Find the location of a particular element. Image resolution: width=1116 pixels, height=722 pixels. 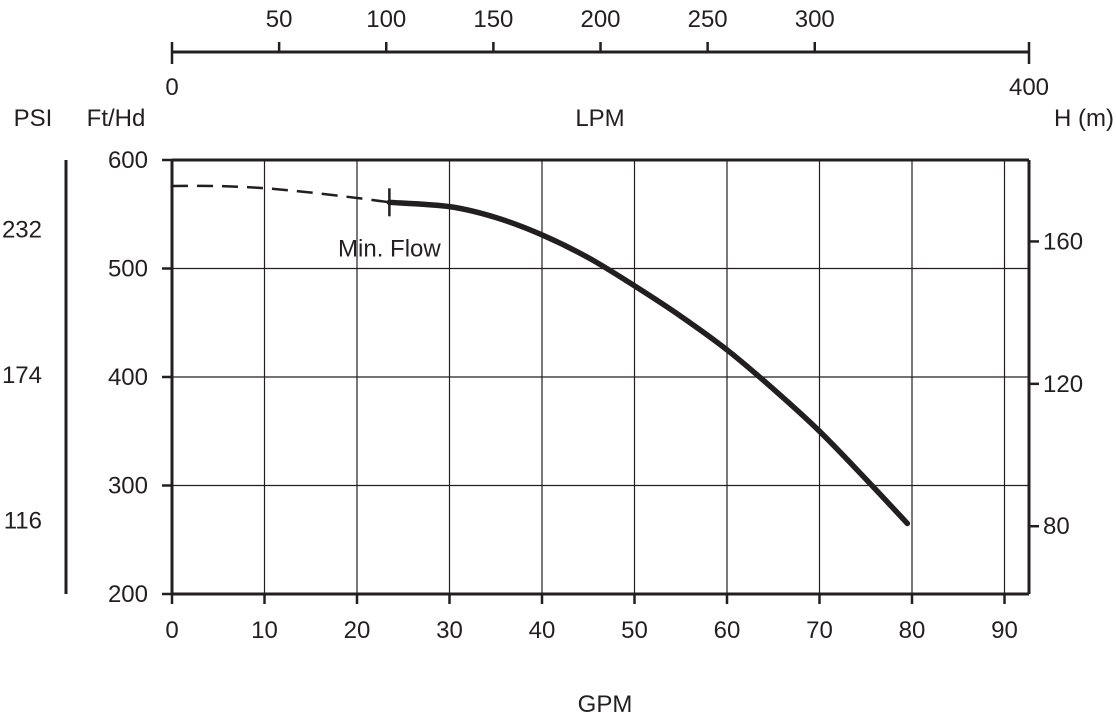

x-tick-label-40: 40 is located at coordinates (542, 630).